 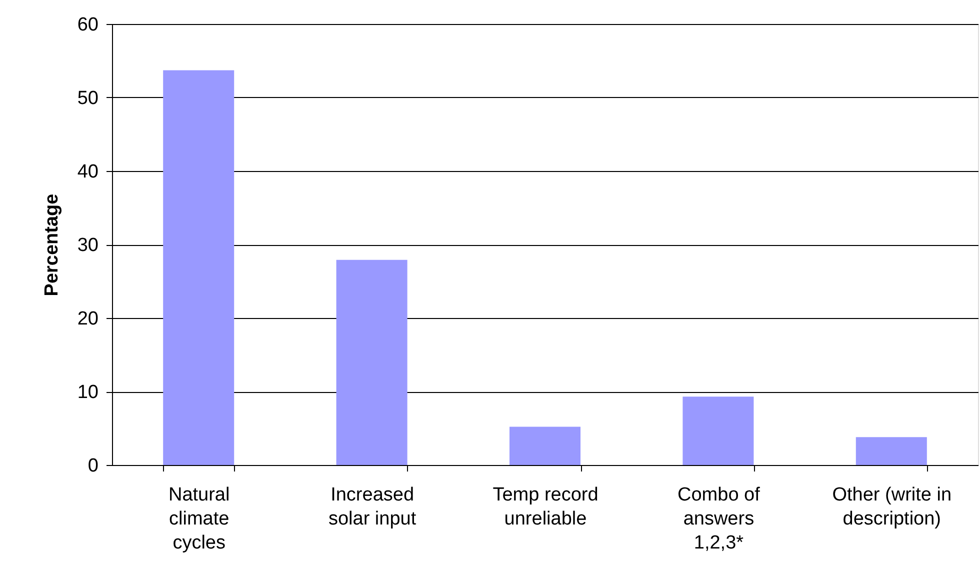 I want to click on y-tick-label: 10, so click(x=87, y=392).